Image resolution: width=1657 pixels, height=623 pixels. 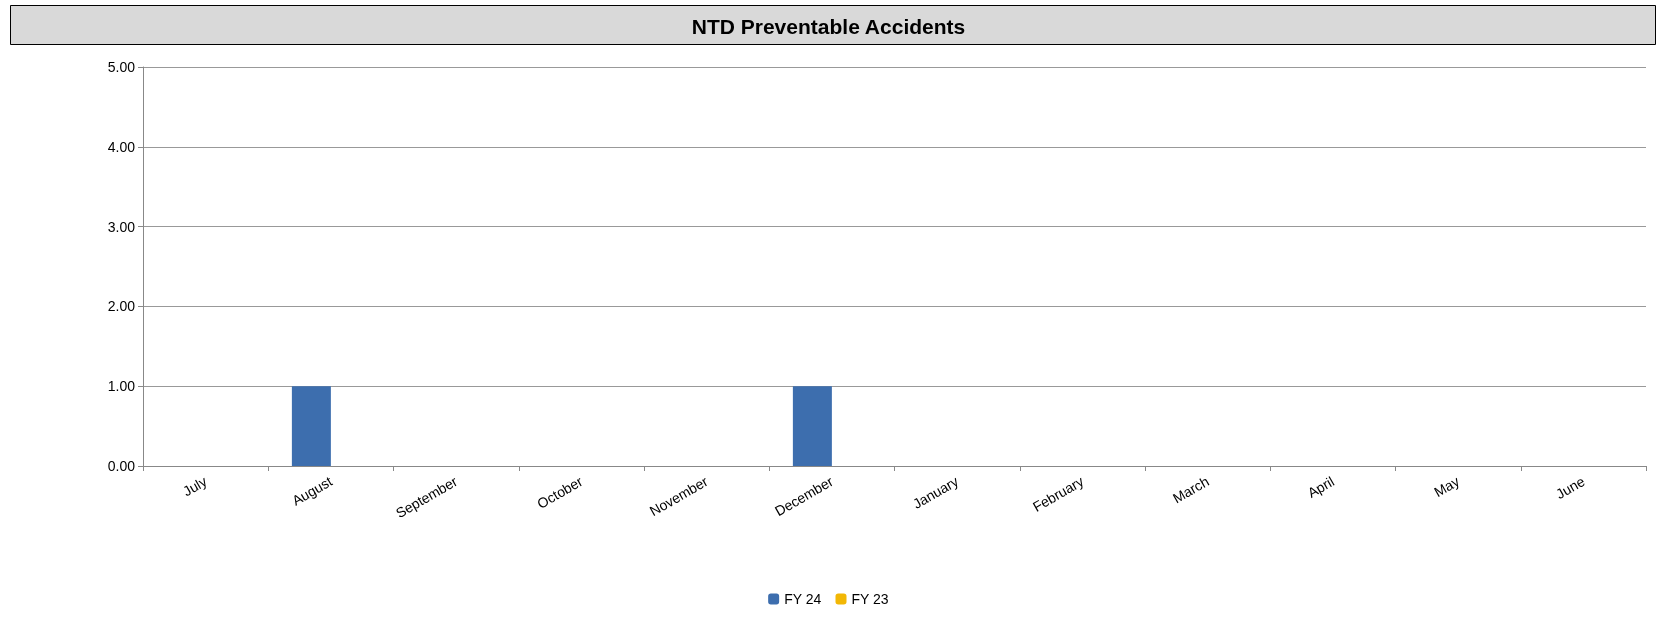 I want to click on y-tick-label: 2.00, so click(x=121, y=306).